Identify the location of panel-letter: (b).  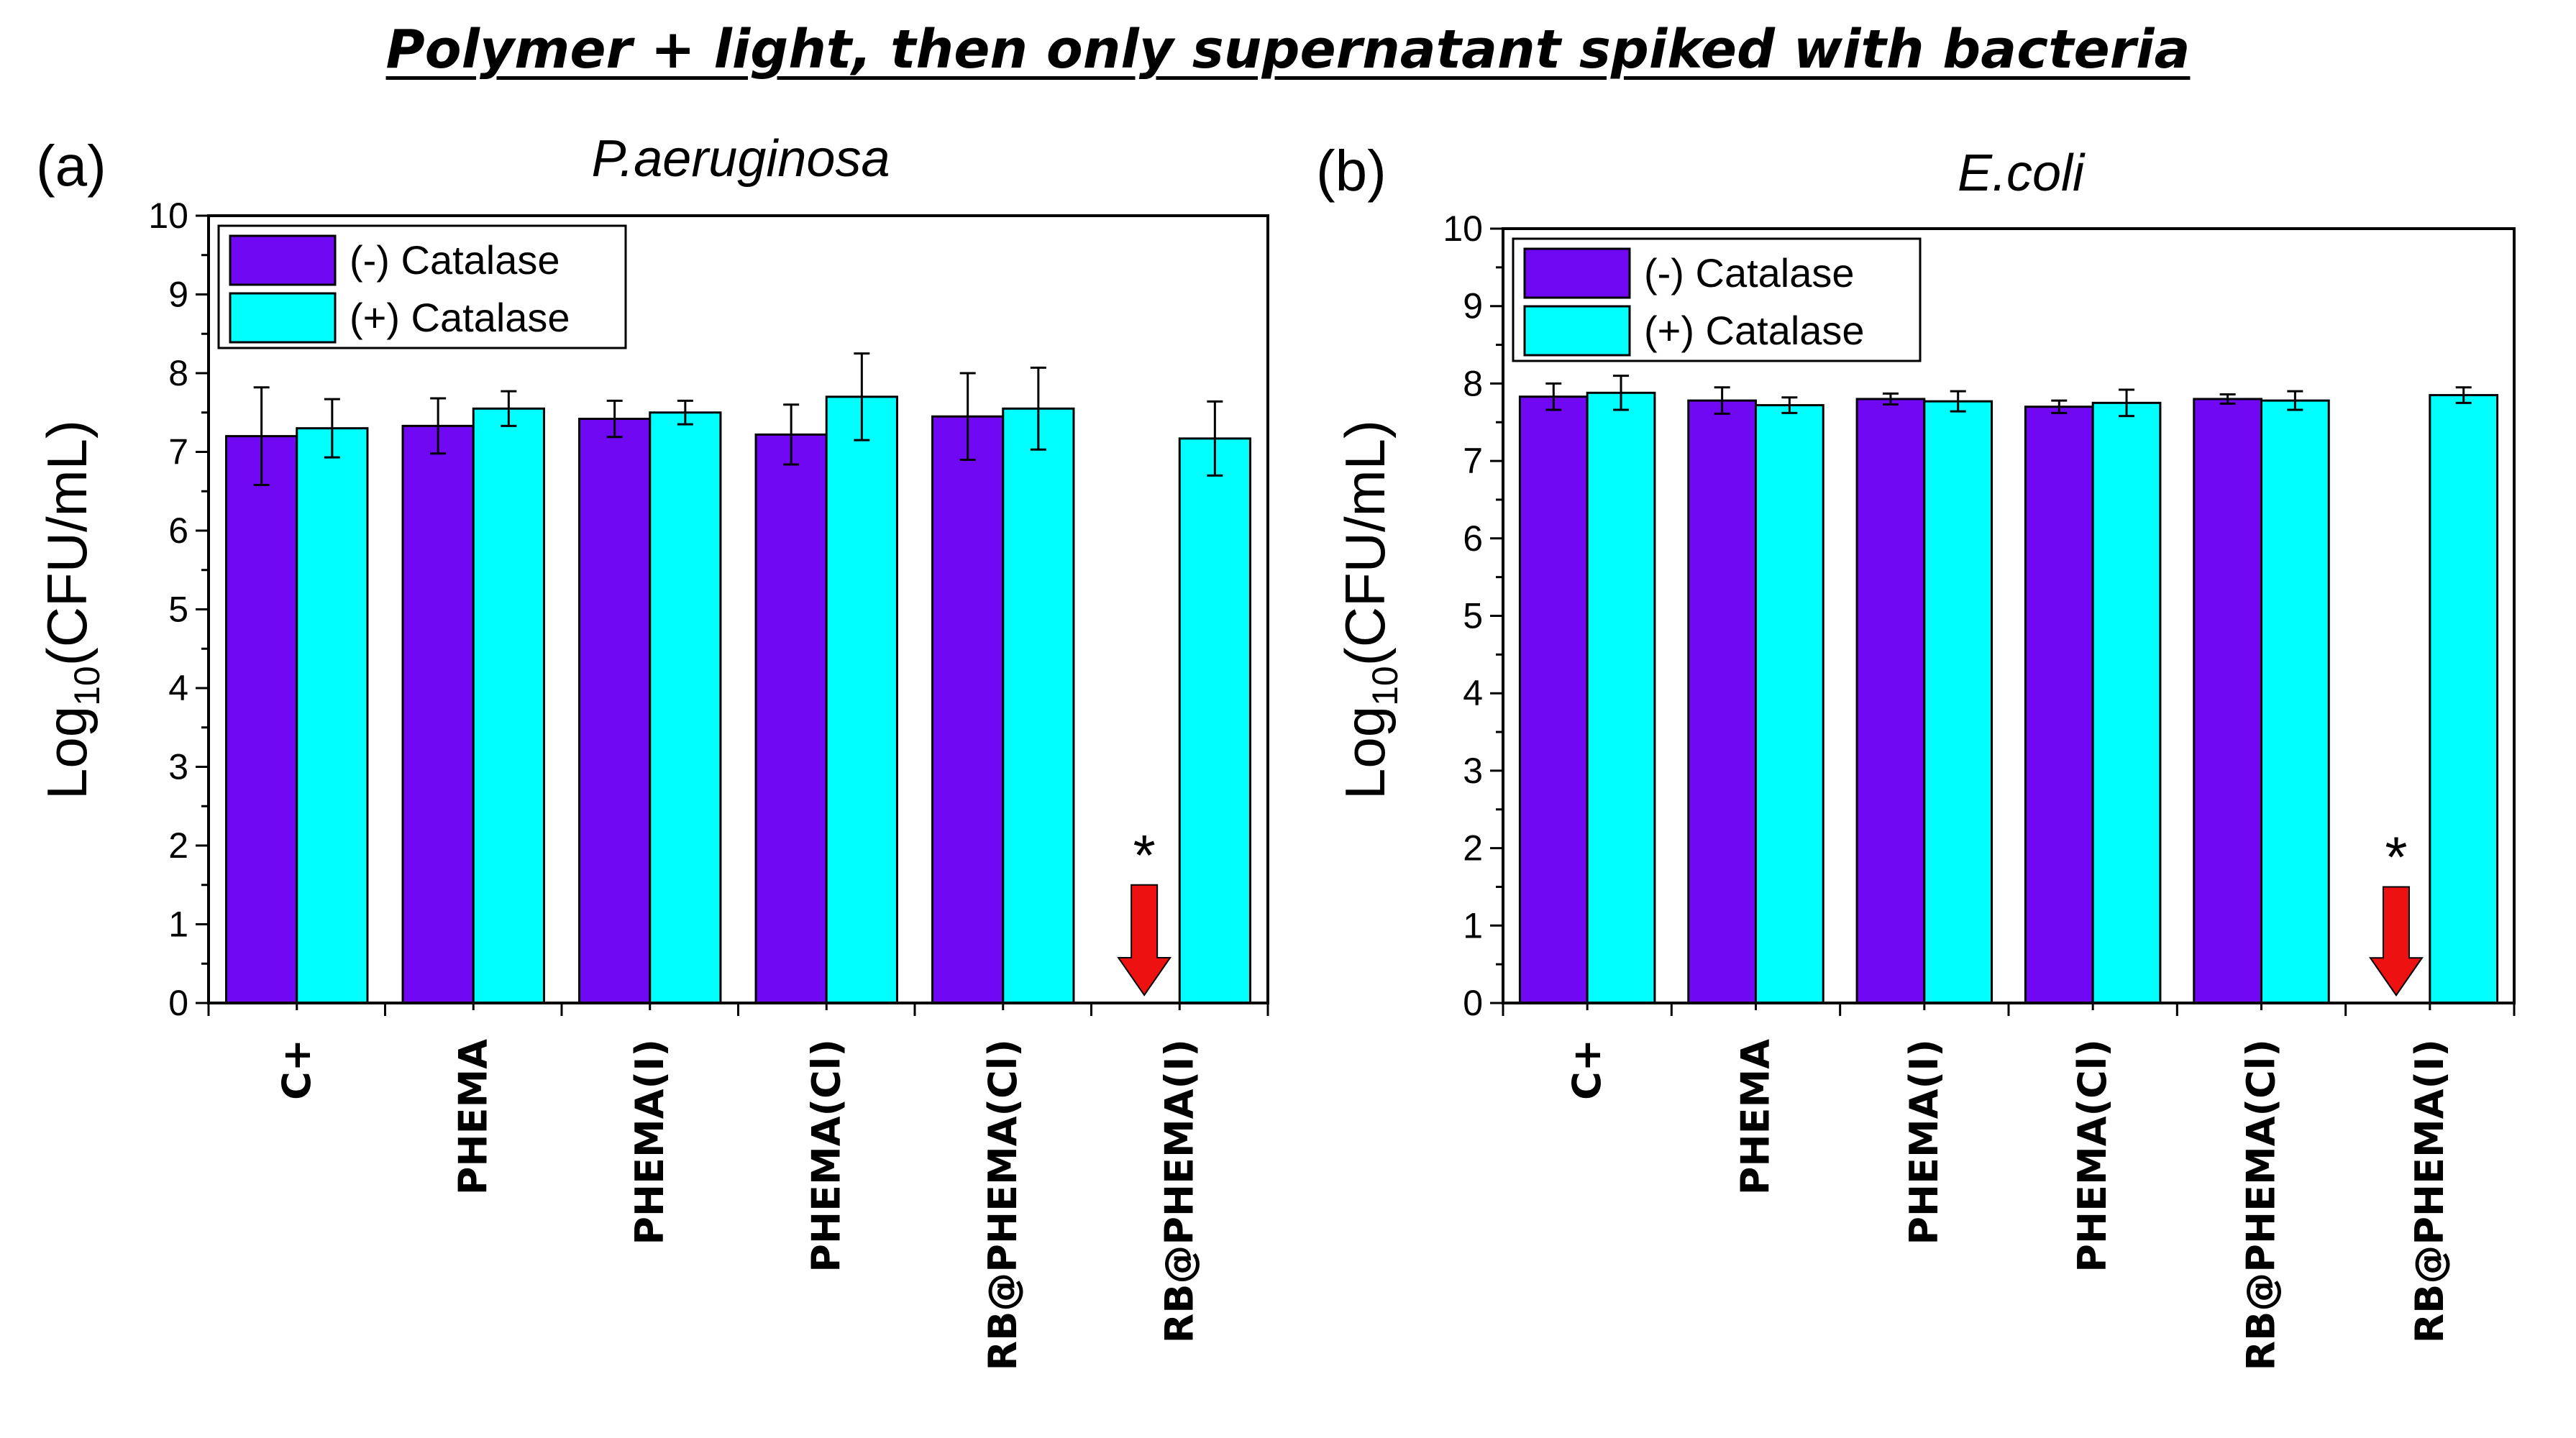
(1351, 171).